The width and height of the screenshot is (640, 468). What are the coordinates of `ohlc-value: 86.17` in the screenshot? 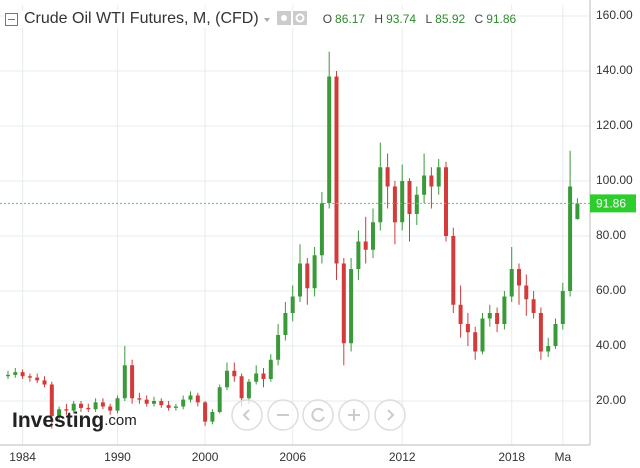 It's located at (350, 19).